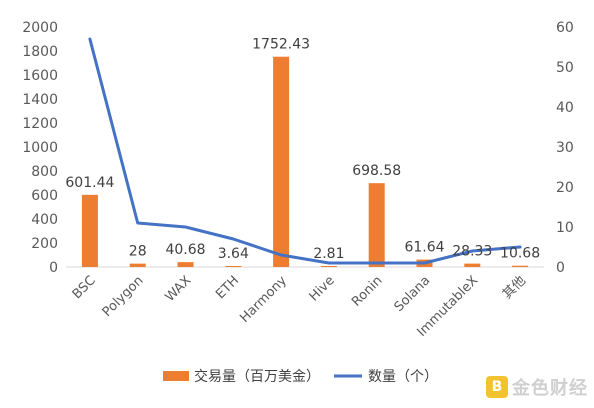 The image size is (594, 408). What do you see at coordinates (367, 291) in the screenshot?
I see `category-label: Ronin` at bounding box center [367, 291].